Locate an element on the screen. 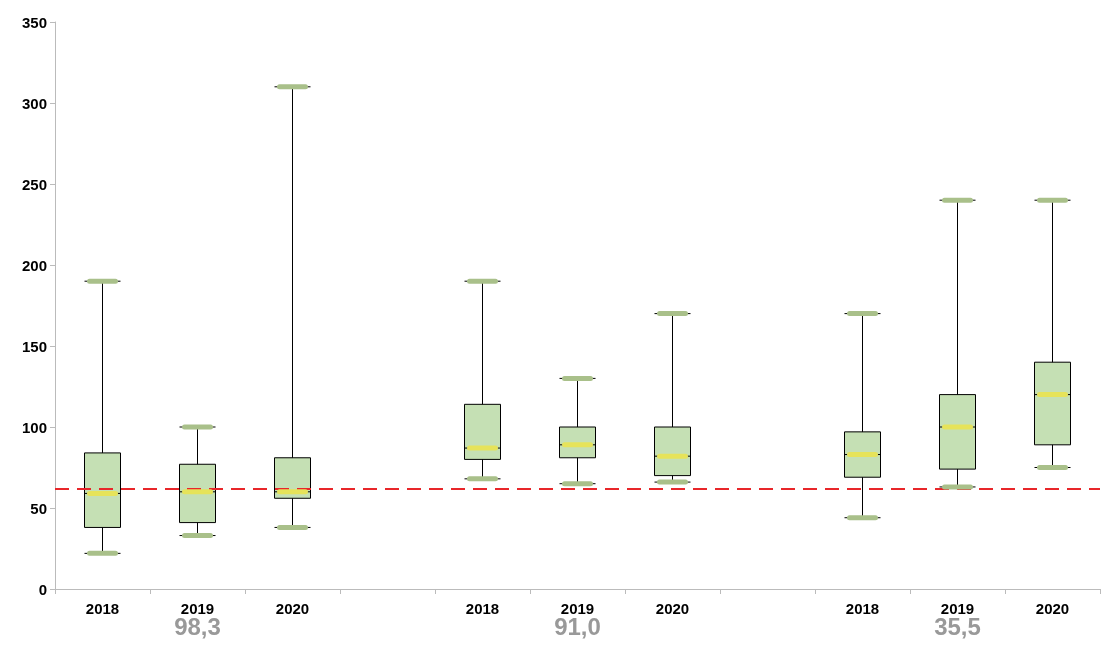  y-tick-label: 50 is located at coordinates (38, 508).